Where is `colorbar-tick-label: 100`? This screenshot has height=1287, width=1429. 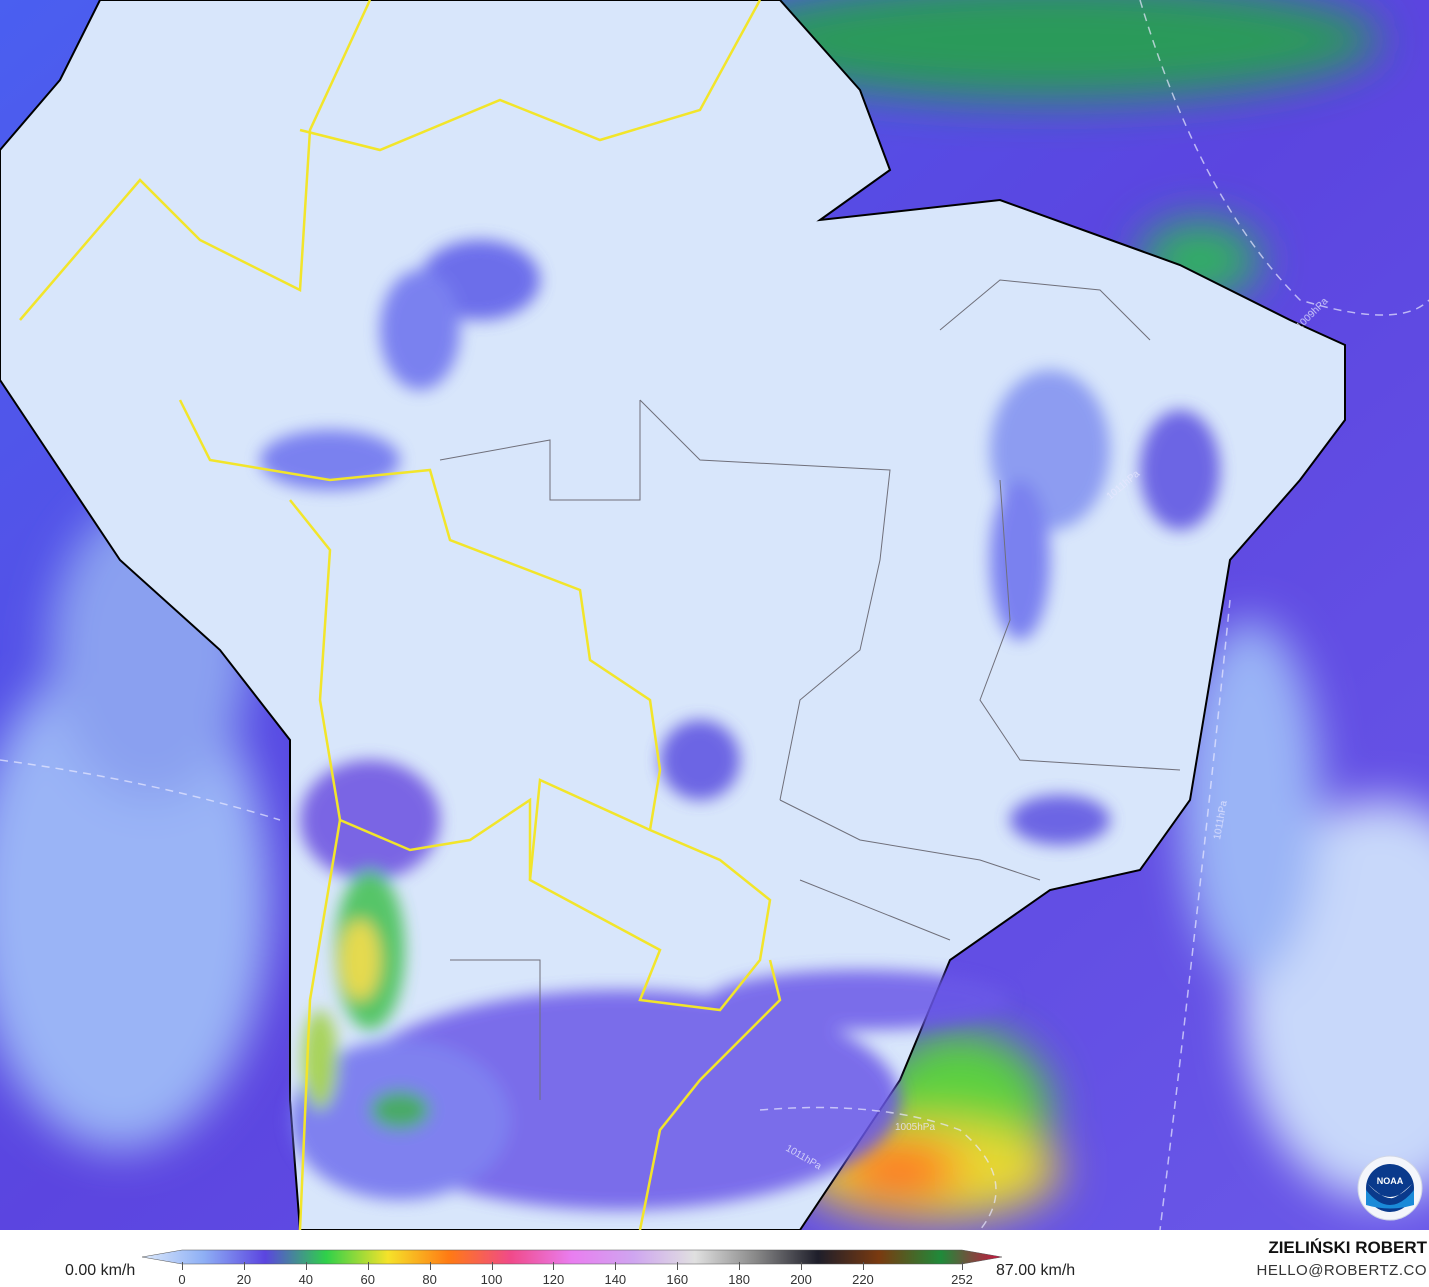
colorbar-tick-label: 100 is located at coordinates (491, 1279).